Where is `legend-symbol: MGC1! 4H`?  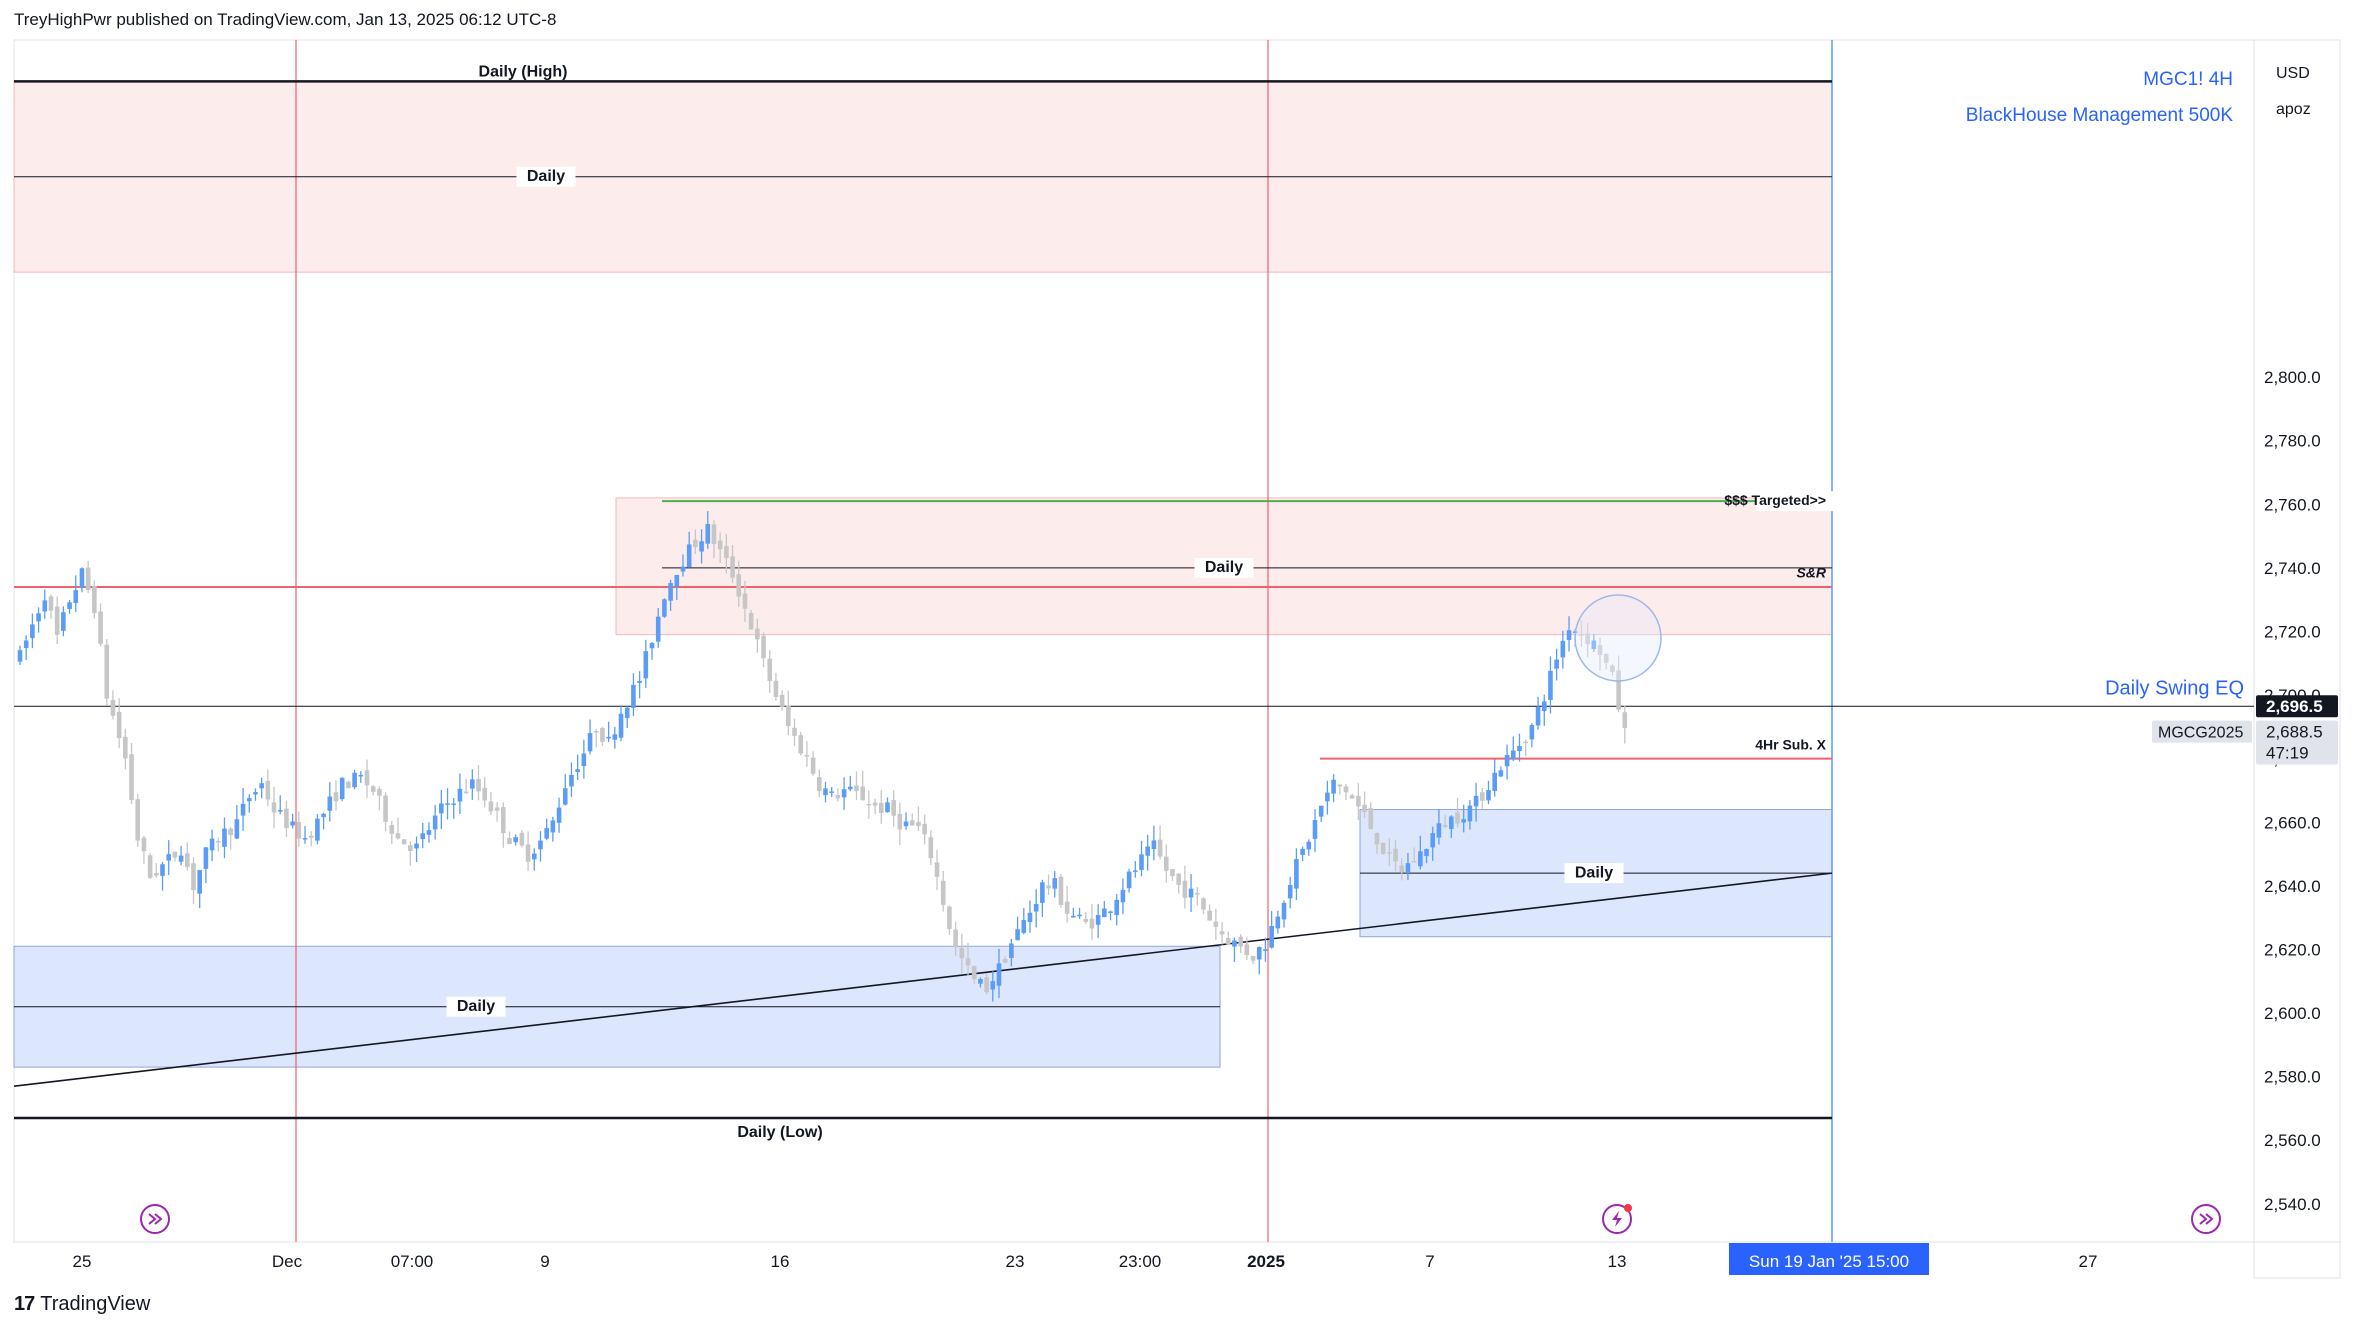
legend-symbol: MGC1! 4H is located at coordinates (2188, 79).